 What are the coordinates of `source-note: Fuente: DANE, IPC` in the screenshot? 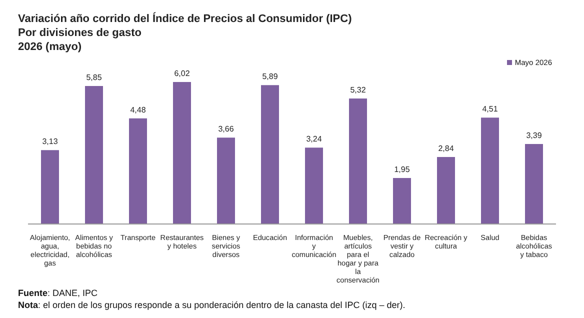 It's located at (58, 293).